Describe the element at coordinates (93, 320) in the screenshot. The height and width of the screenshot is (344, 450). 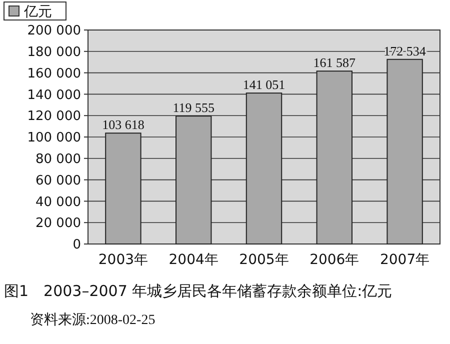
I see `text: 资料来源:2008-02-25` at that location.